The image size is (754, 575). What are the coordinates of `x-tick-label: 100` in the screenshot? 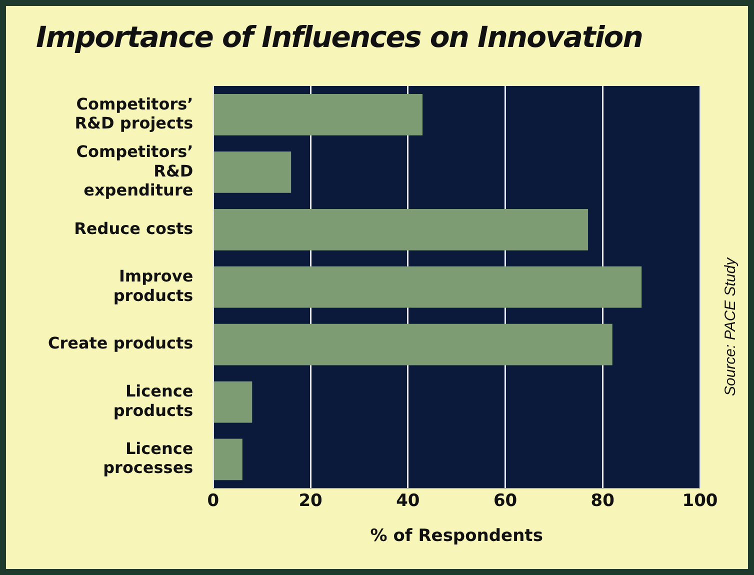 It's located at (700, 500).